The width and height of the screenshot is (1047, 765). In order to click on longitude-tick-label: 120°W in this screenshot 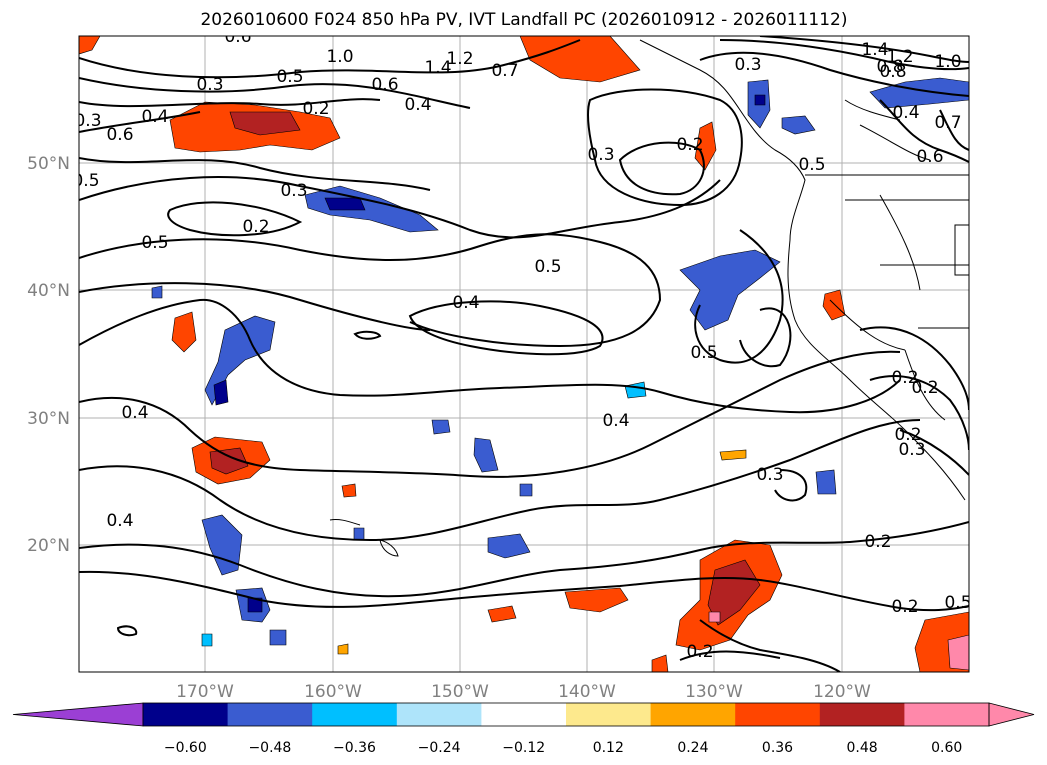, I will do `click(842, 692)`.